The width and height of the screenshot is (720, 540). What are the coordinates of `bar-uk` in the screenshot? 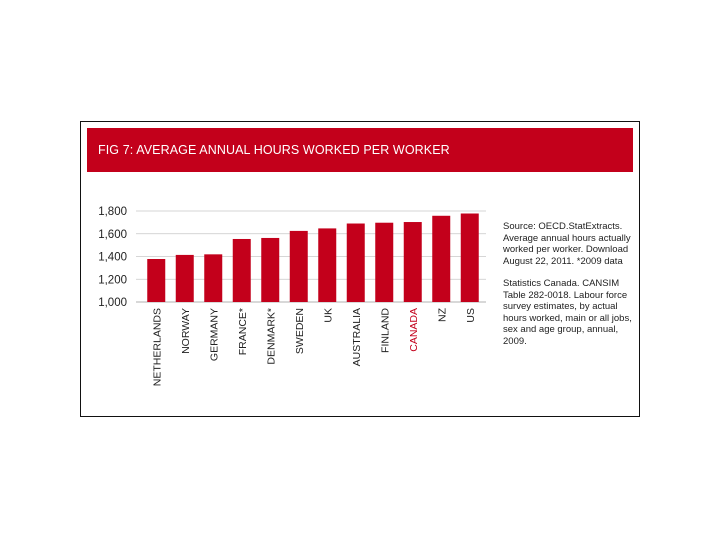 It's located at (327, 265).